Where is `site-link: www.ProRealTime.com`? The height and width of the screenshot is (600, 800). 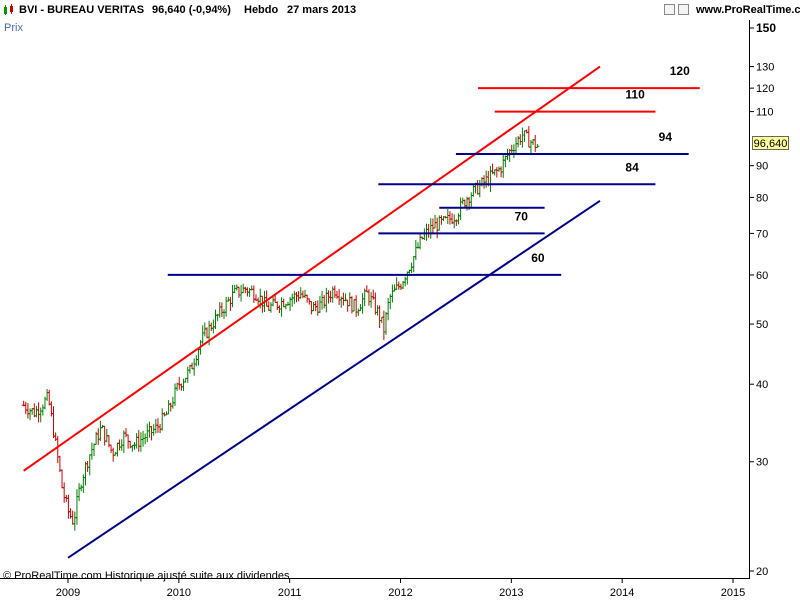
site-link: www.ProRealTime.com is located at coordinates (748, 10).